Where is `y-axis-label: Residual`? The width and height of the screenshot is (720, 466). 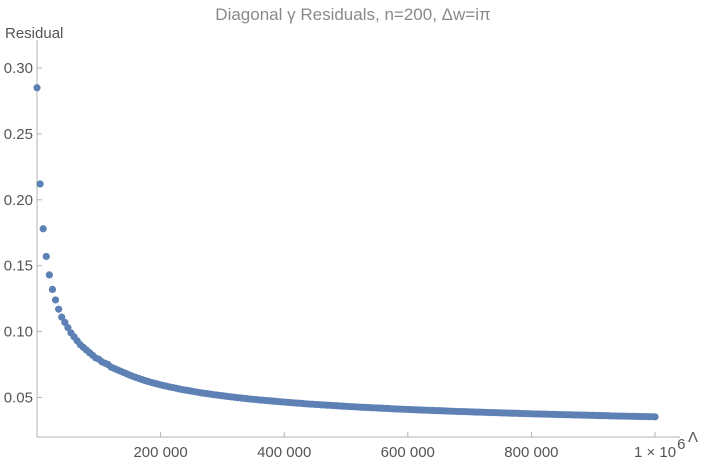
y-axis-label: Residual is located at coordinates (34, 33).